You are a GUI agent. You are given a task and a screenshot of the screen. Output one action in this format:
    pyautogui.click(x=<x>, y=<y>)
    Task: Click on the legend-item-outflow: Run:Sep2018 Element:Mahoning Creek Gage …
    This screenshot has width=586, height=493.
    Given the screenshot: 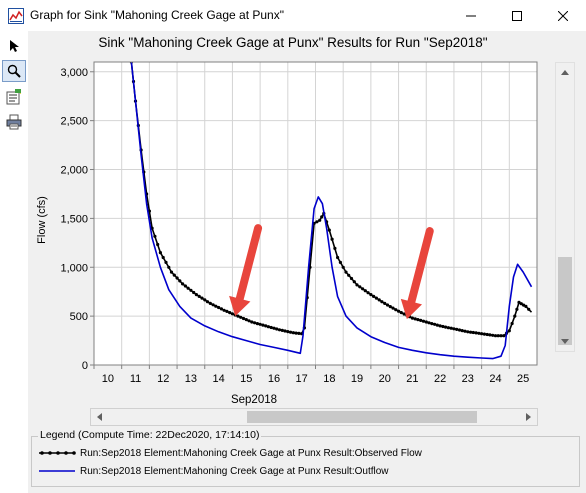 What is the action you would take?
    pyautogui.click(x=213, y=471)
    